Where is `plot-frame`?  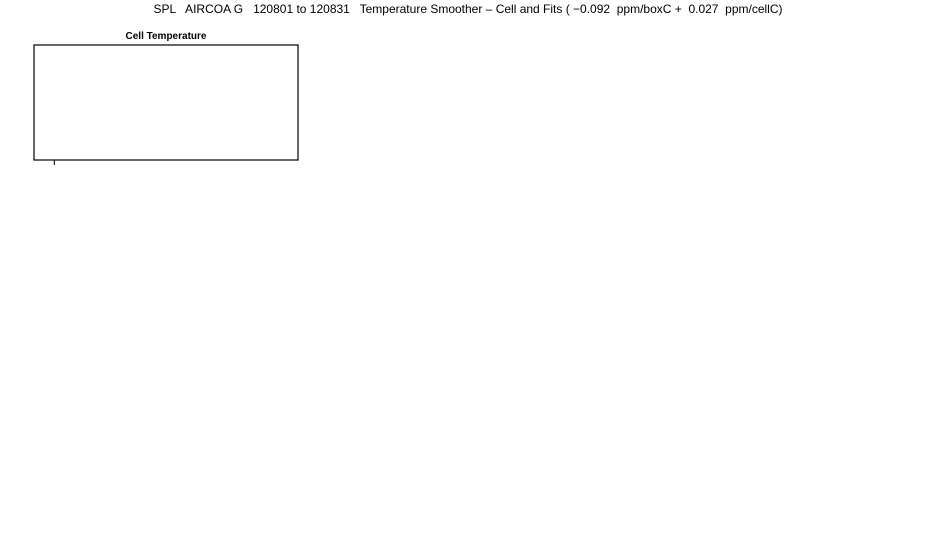 plot-frame is located at coordinates (166, 102).